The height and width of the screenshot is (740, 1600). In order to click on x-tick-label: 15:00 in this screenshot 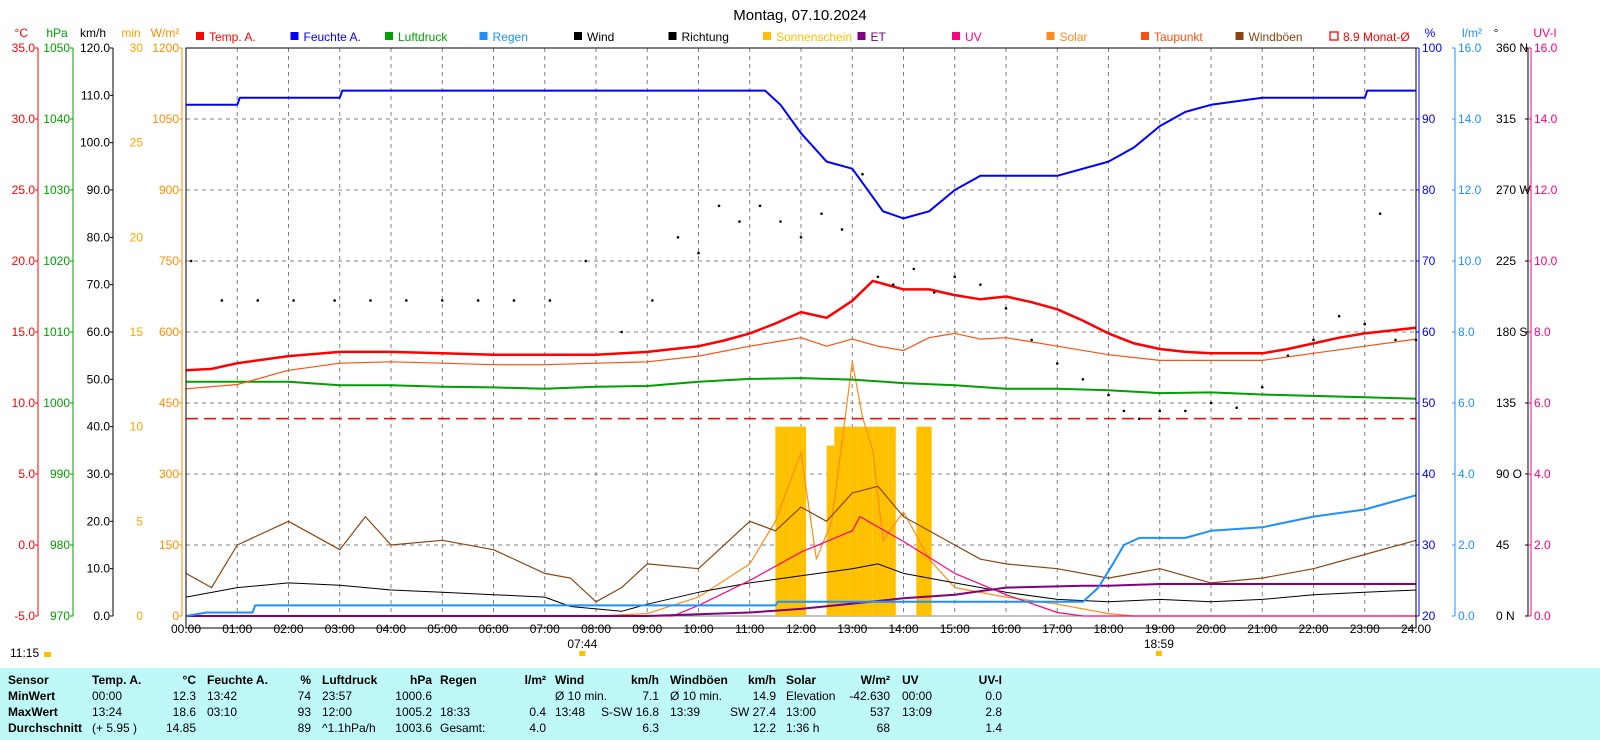, I will do `click(955, 629)`.